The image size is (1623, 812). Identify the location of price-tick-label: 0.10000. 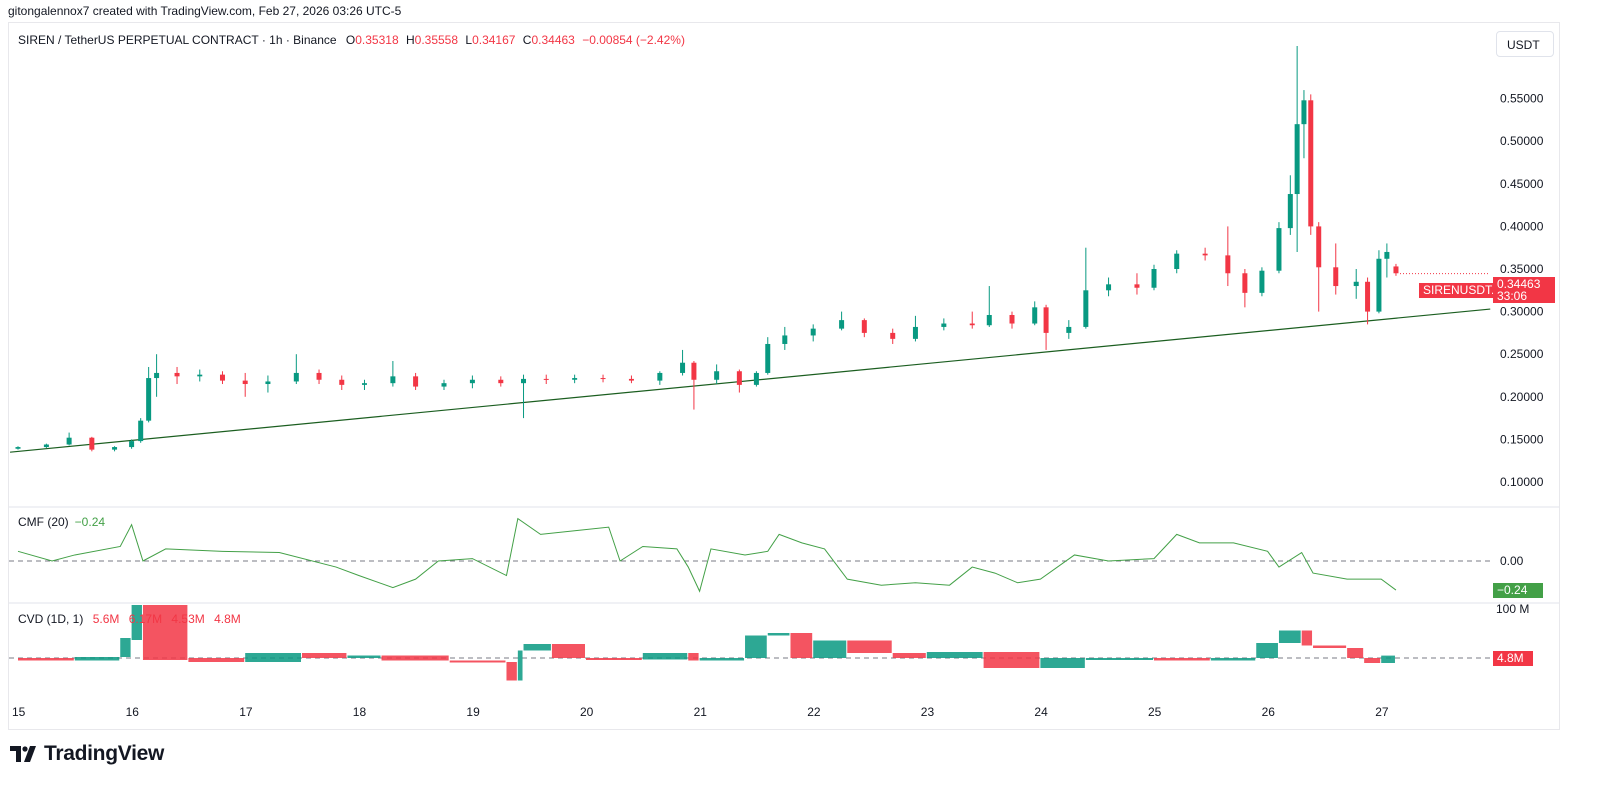
(1522, 482).